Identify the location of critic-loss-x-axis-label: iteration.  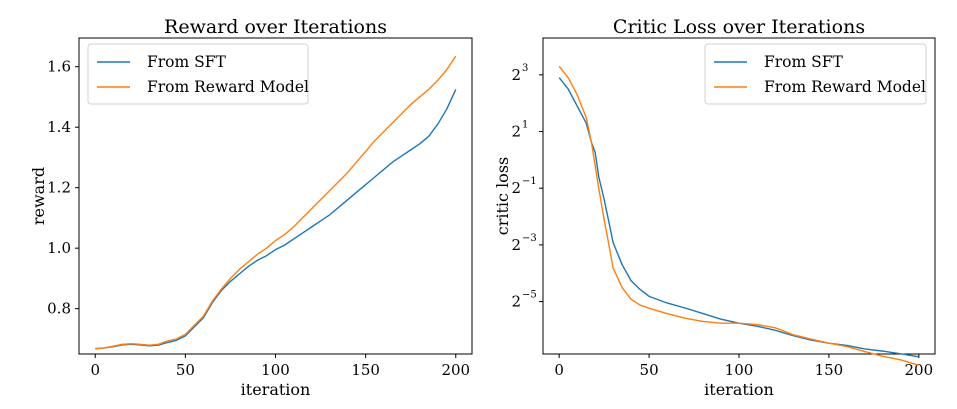
(739, 389).